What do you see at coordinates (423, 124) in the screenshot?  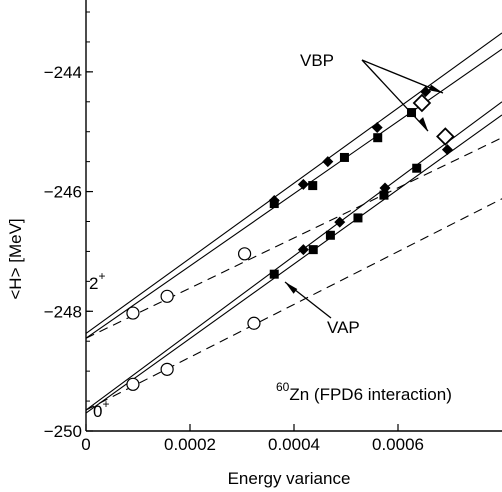 I see `vbp-arrowhead-lower` at bounding box center [423, 124].